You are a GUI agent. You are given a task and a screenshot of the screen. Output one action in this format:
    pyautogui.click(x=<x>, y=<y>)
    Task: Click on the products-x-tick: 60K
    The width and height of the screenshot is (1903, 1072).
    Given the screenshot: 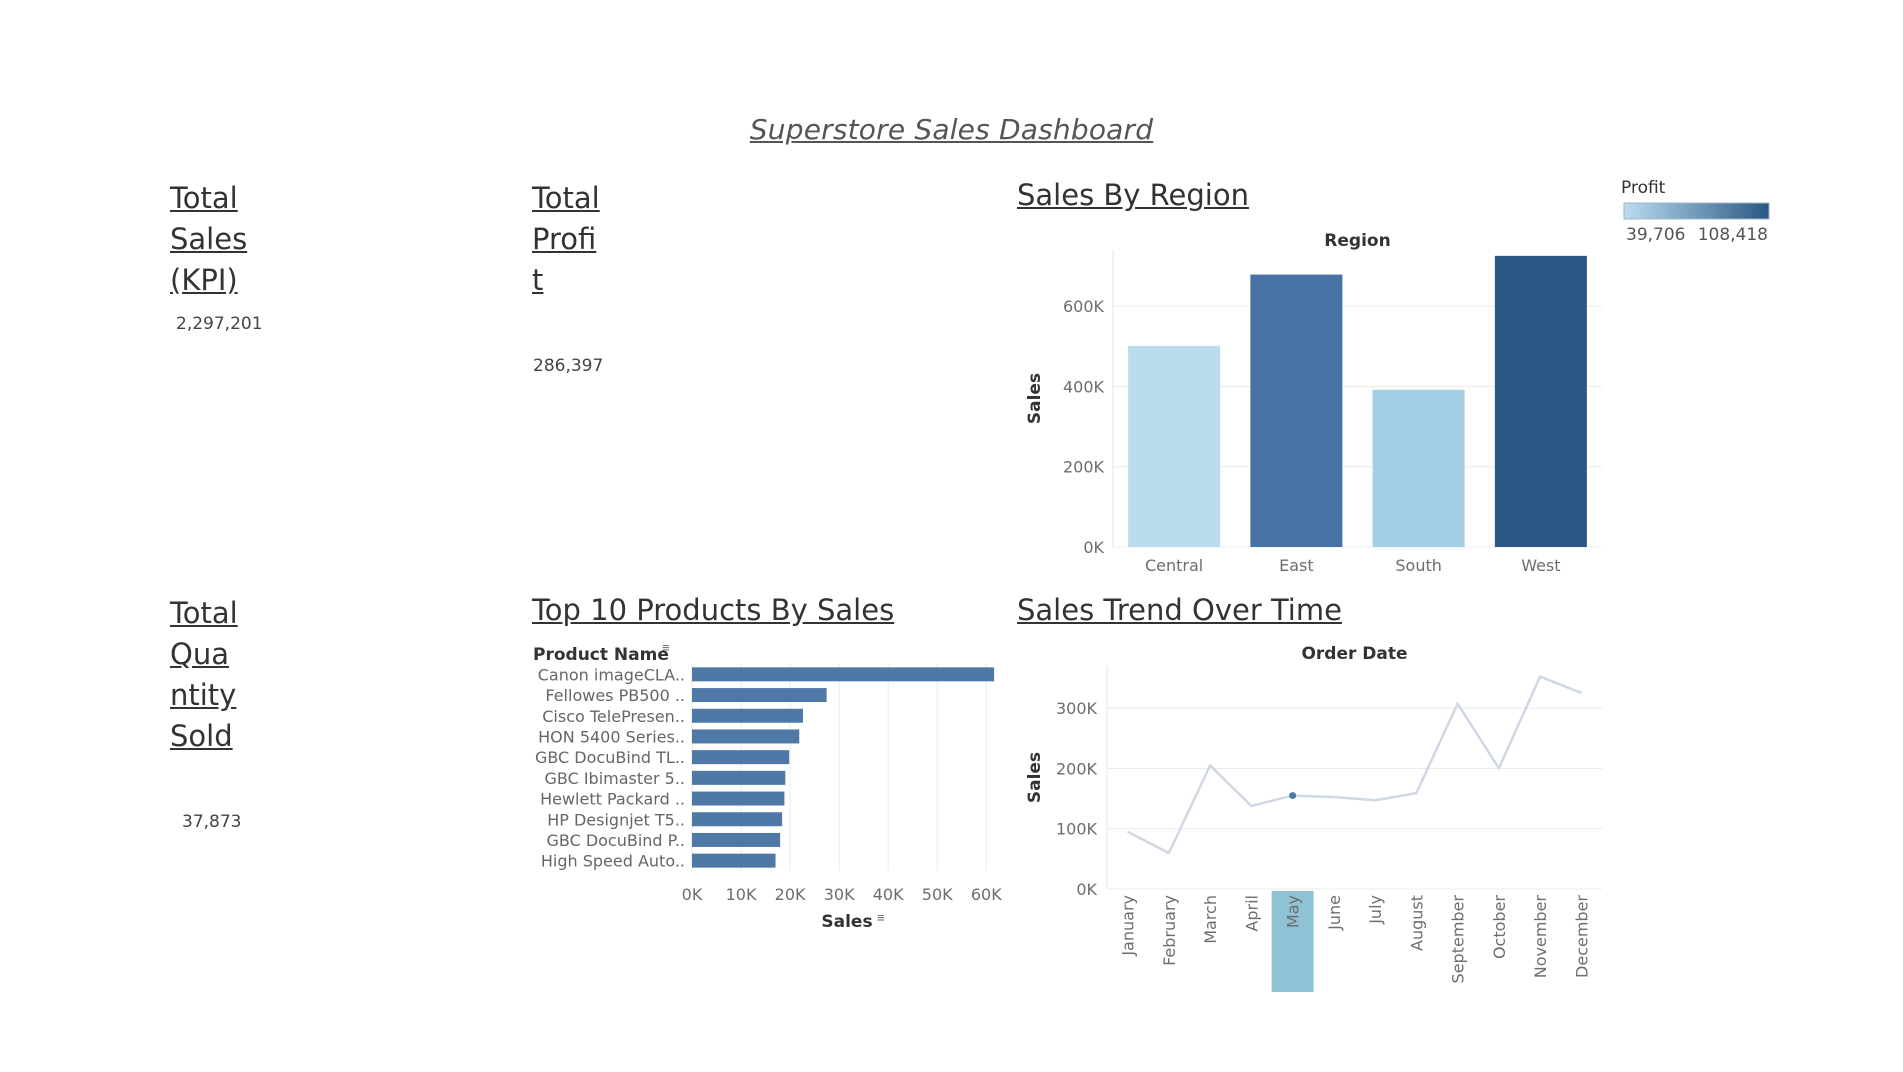 What is the action you would take?
    pyautogui.click(x=986, y=894)
    